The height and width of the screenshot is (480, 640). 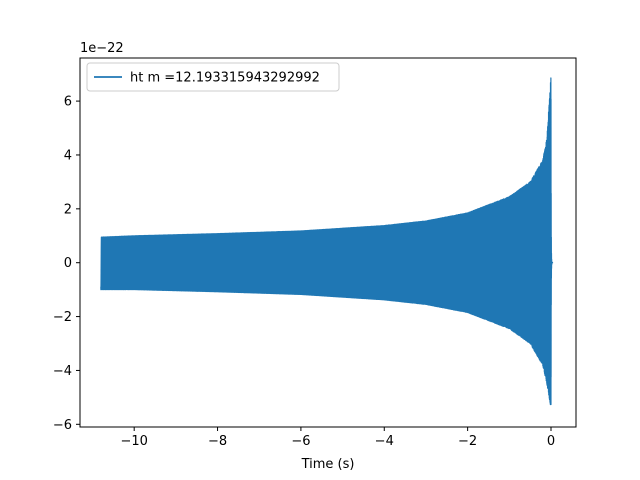 I want to click on legend-box, so click(x=213, y=77).